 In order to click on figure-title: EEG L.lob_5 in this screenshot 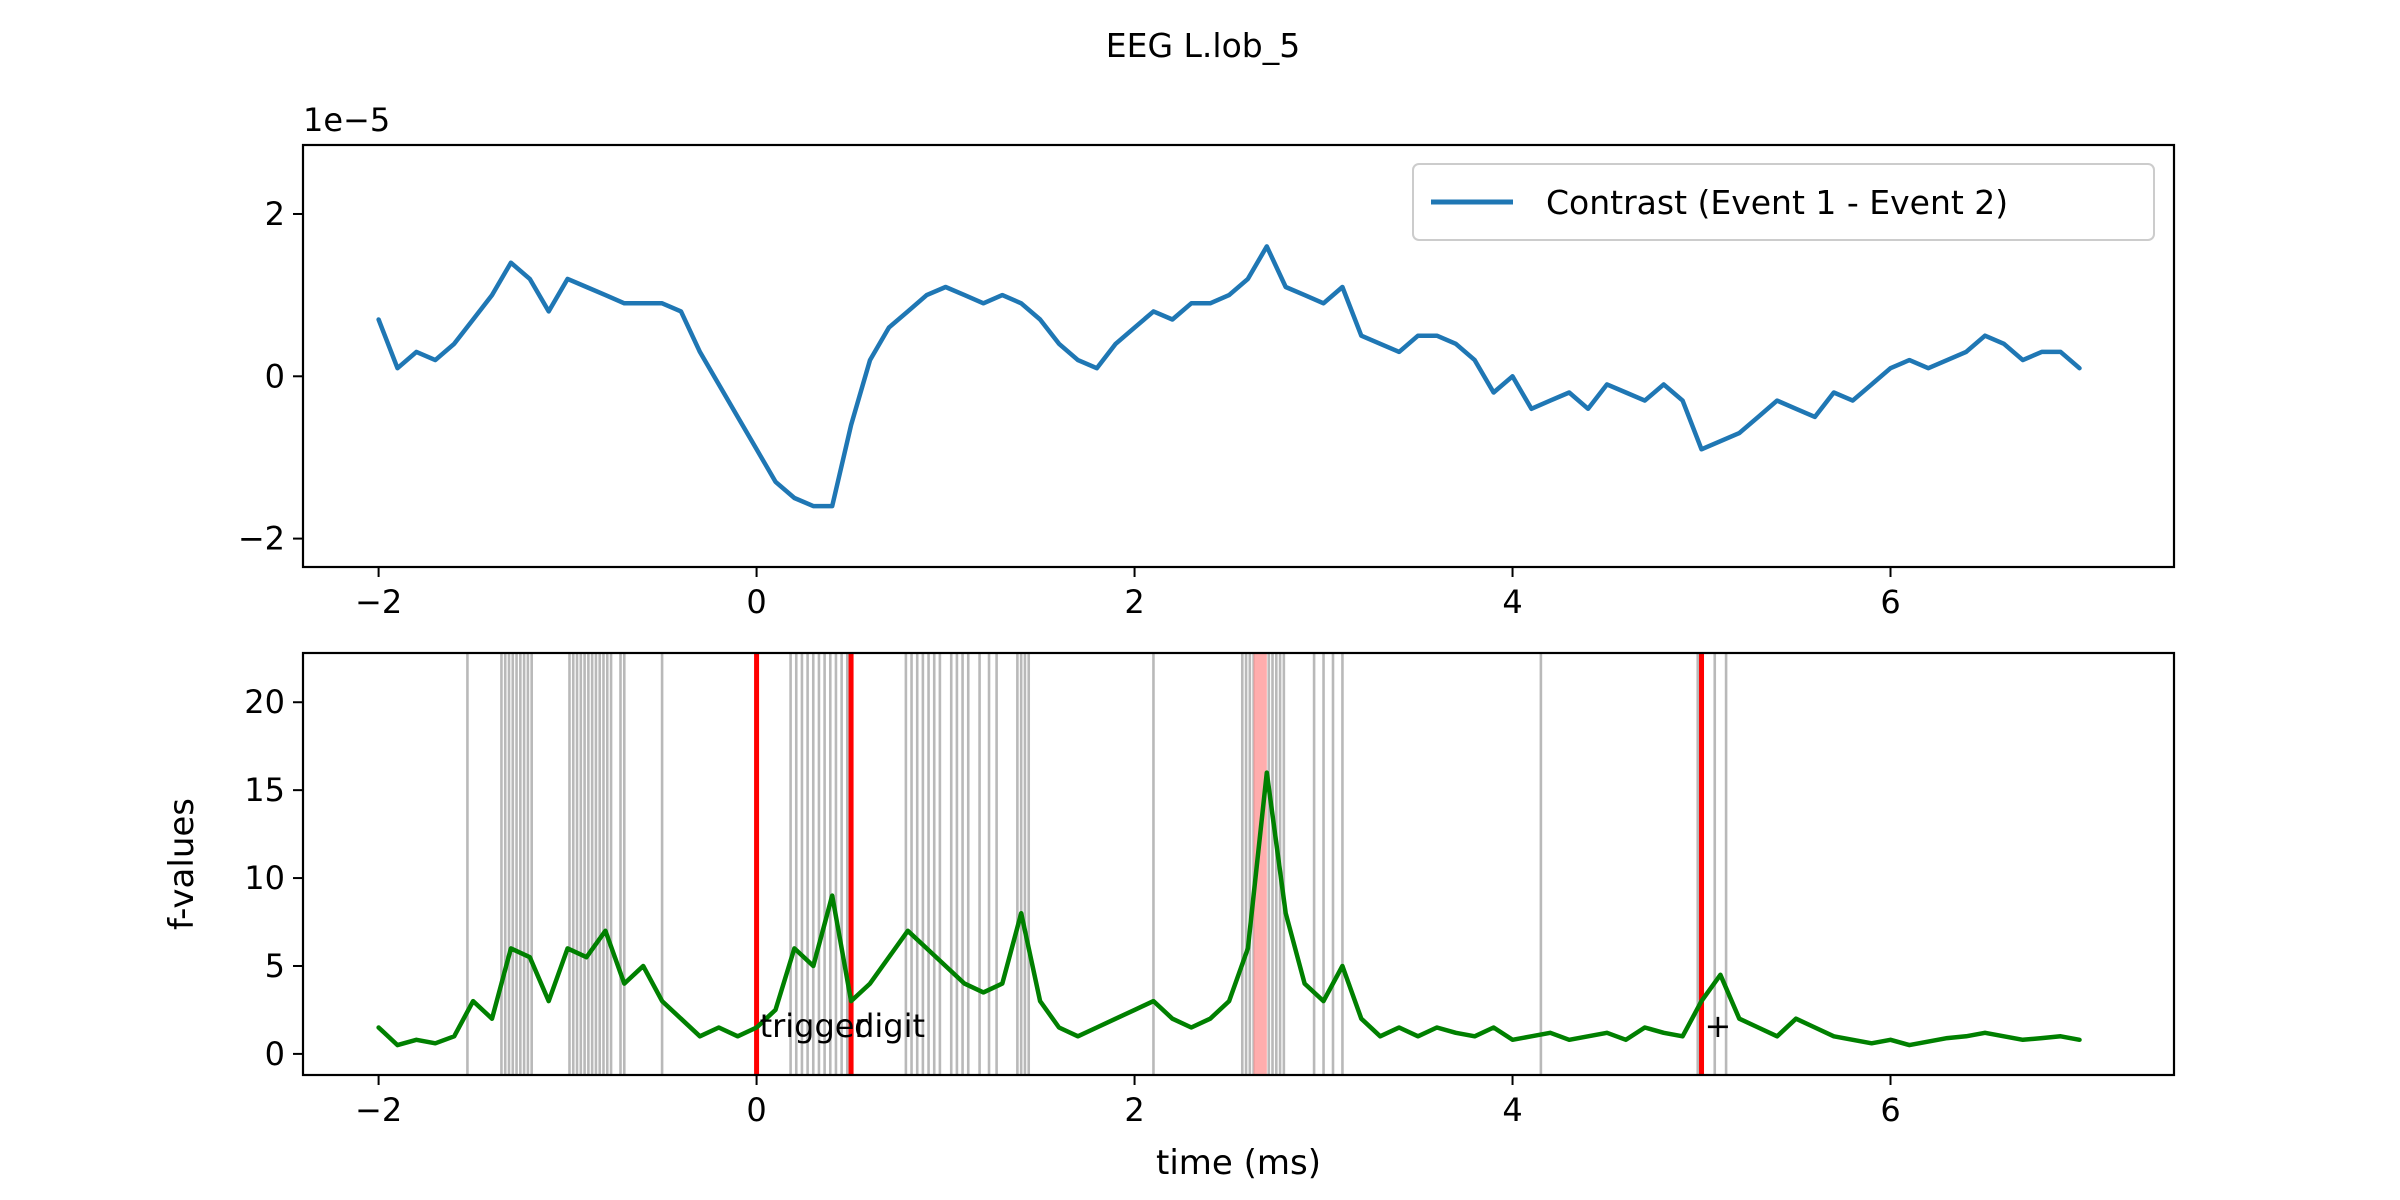, I will do `click(1203, 45)`.